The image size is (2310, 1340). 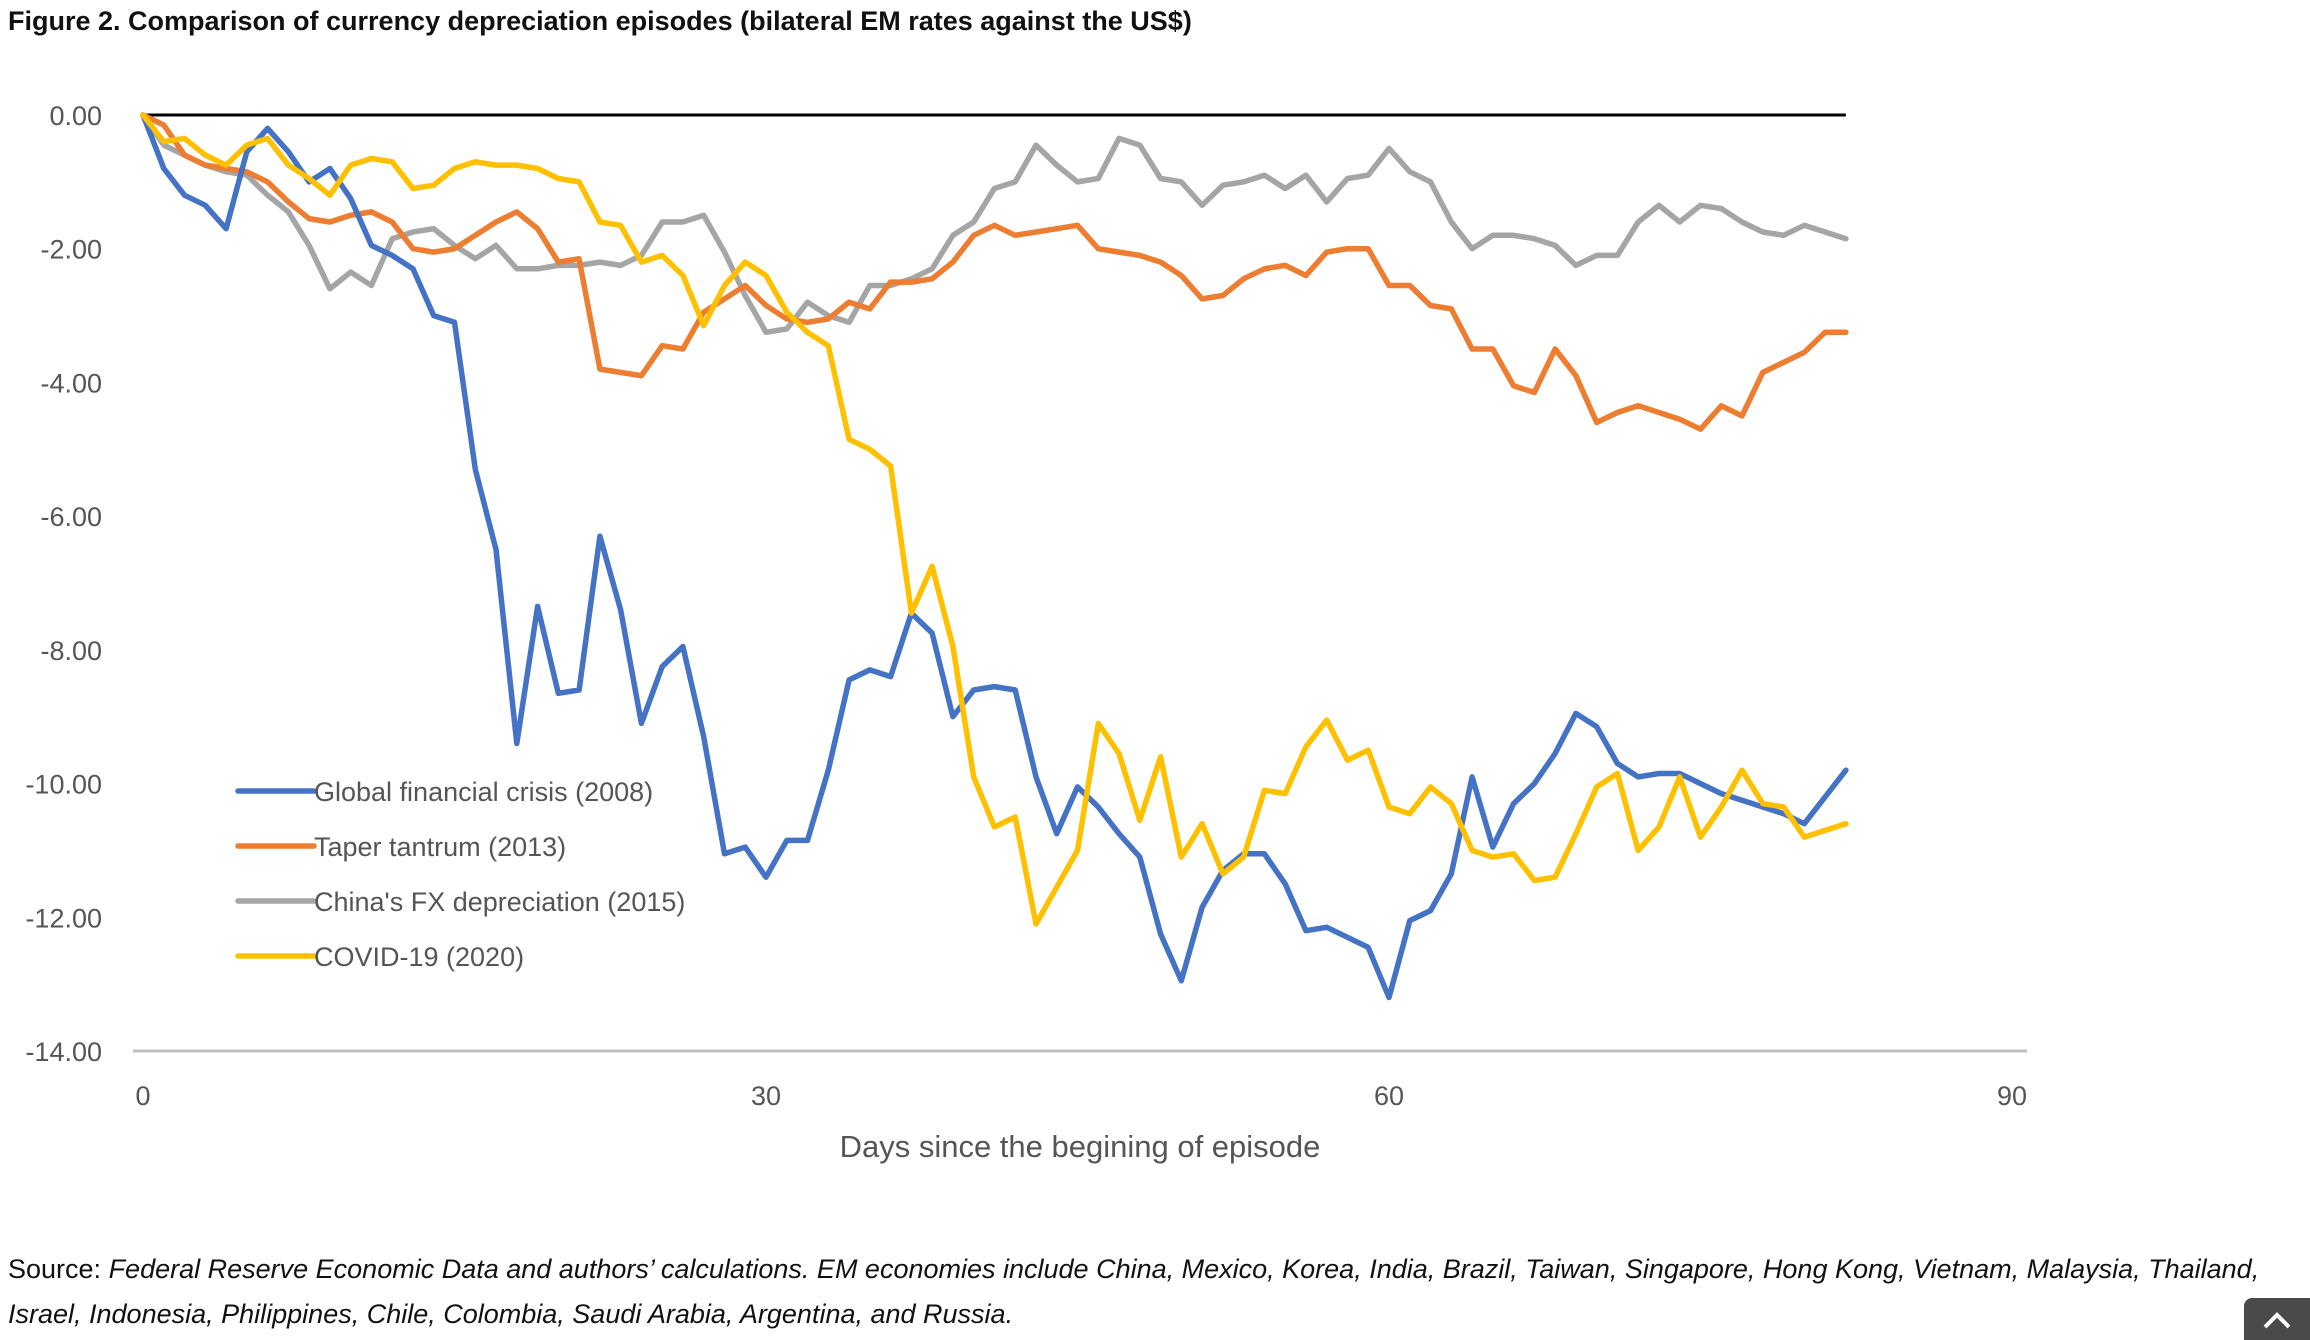 What do you see at coordinates (63, 1052) in the screenshot?
I see `y-tick-label: -14.00` at bounding box center [63, 1052].